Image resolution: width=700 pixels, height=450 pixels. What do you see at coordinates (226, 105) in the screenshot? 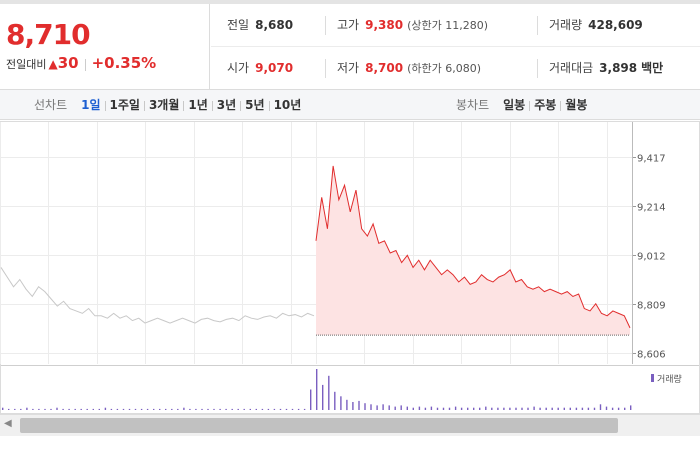
I see `period-3y: 3년` at bounding box center [226, 105].